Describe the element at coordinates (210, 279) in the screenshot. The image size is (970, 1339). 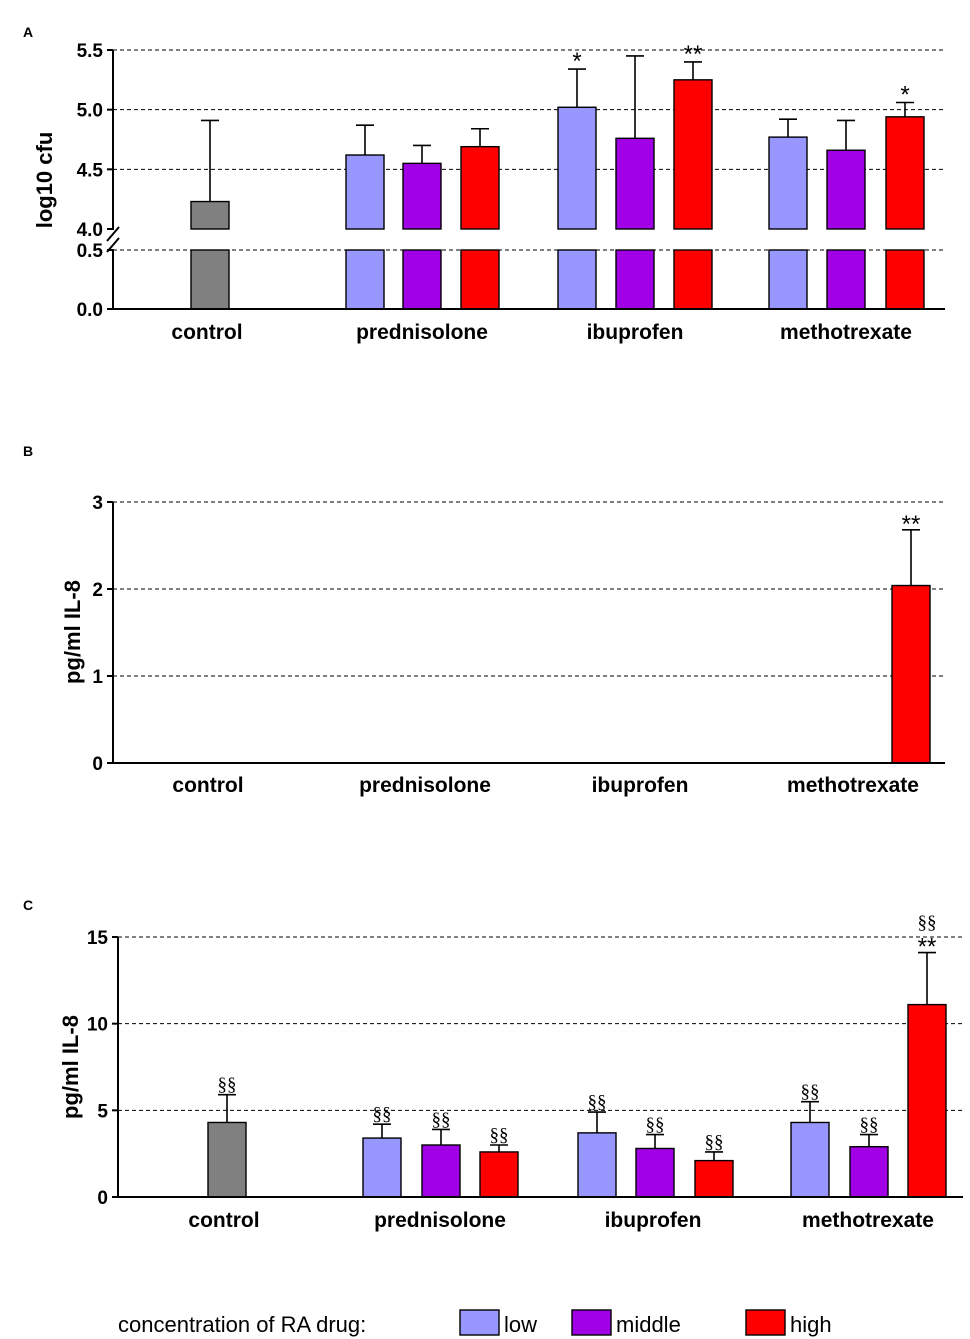
I see `bar-control-control-lower` at that location.